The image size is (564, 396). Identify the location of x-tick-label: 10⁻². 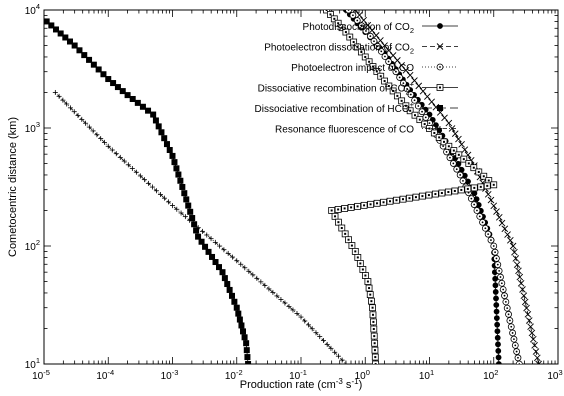
(234, 375).